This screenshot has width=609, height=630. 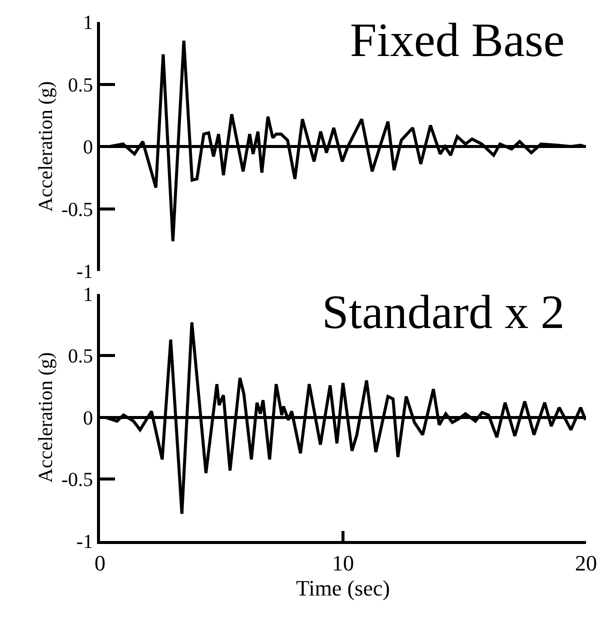 What do you see at coordinates (457, 40) in the screenshot?
I see `chart-title: Fixed Base` at bounding box center [457, 40].